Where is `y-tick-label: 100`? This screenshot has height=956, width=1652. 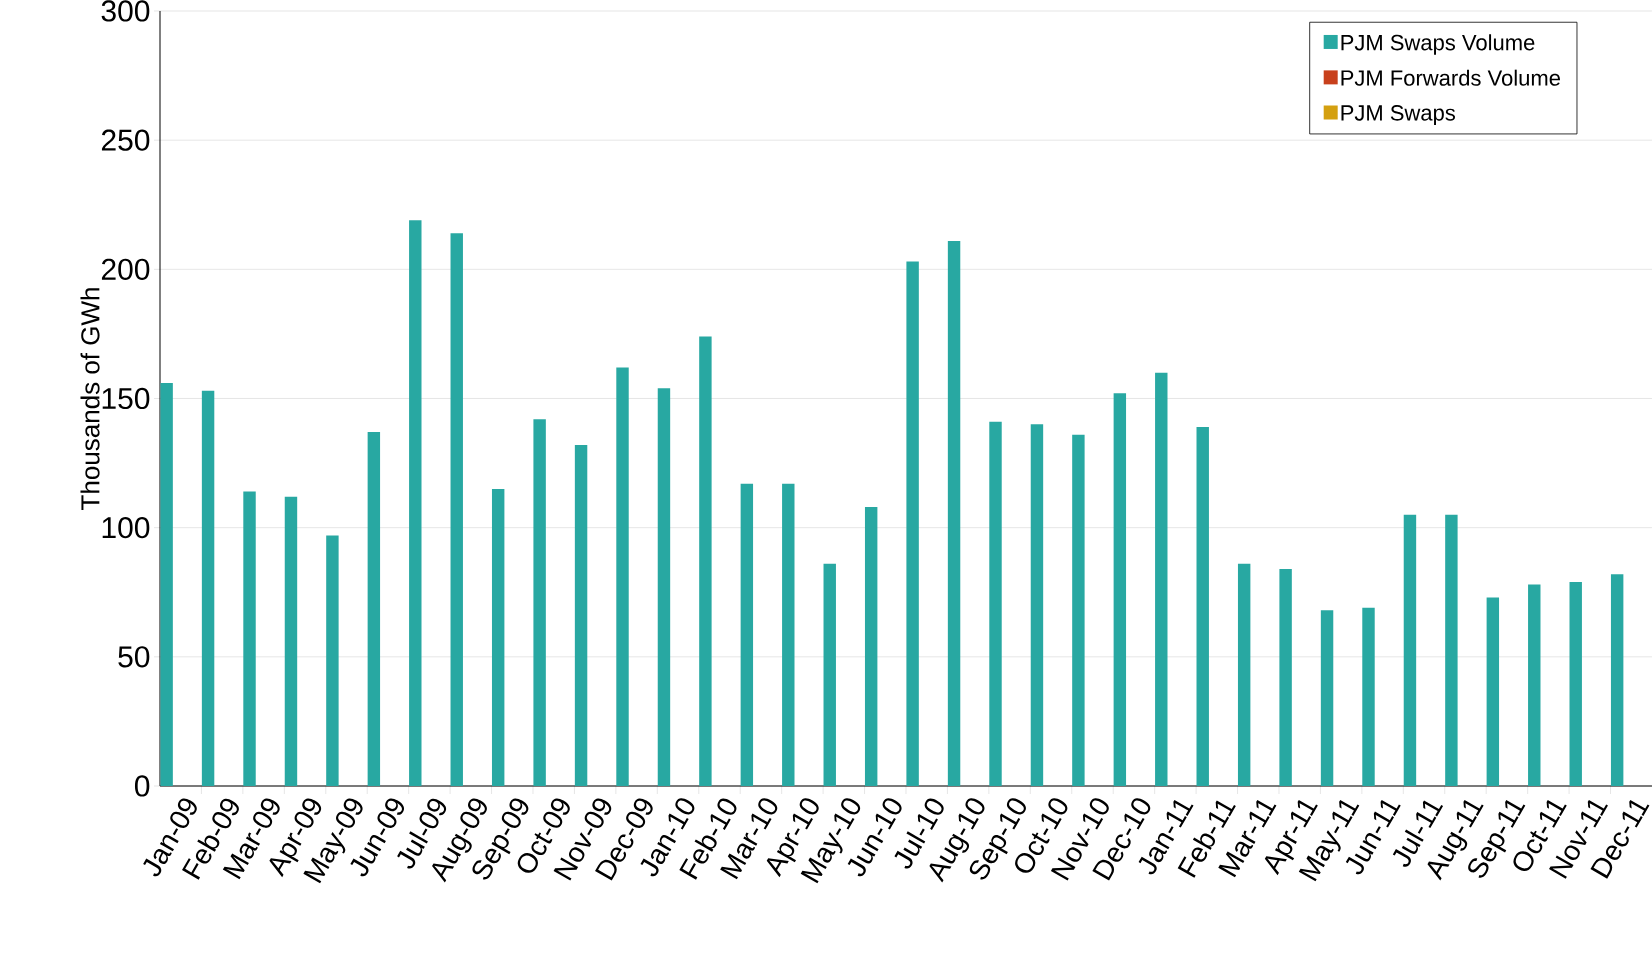
y-tick-label: 100 is located at coordinates (126, 528).